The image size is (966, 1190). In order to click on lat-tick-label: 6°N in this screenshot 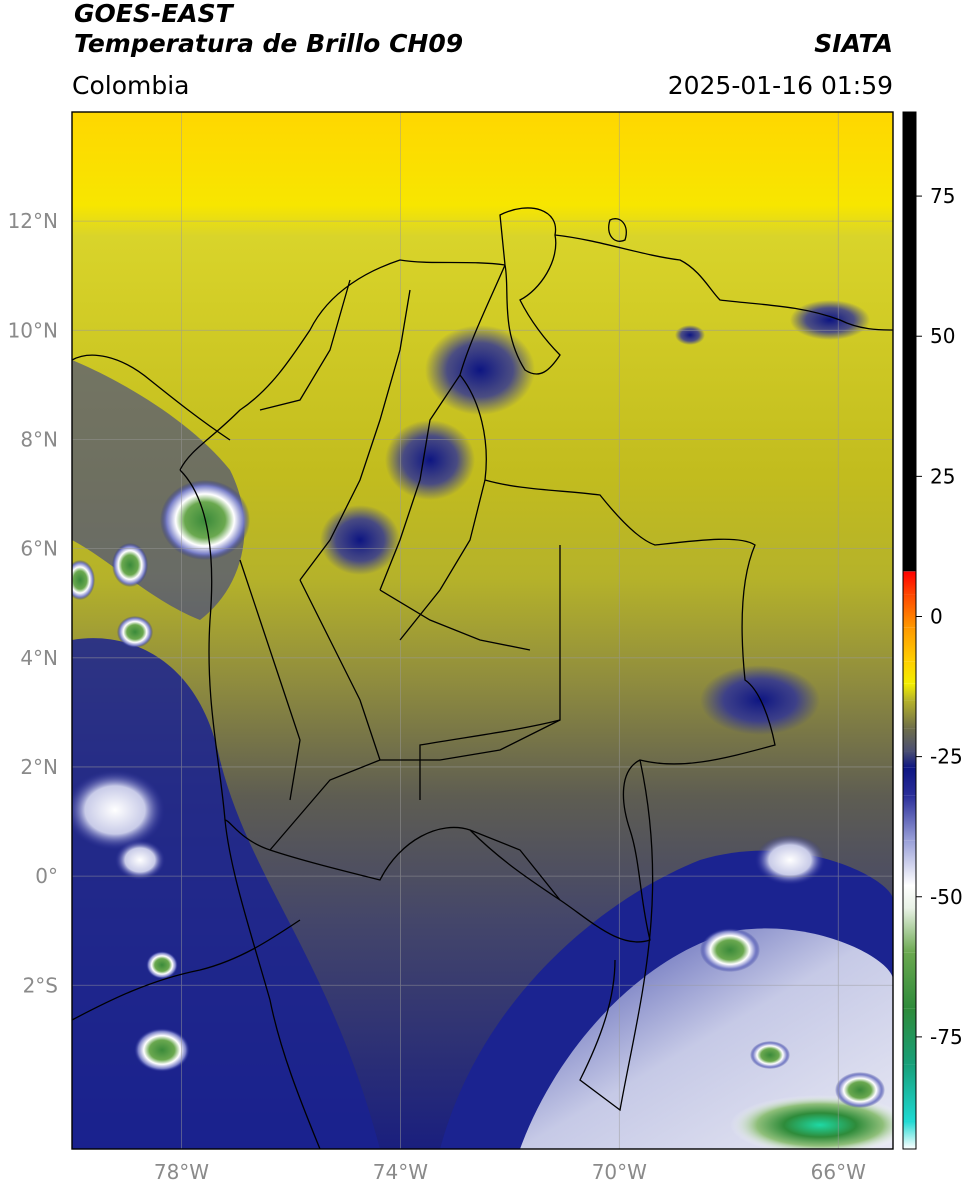, I will do `click(39, 549)`.